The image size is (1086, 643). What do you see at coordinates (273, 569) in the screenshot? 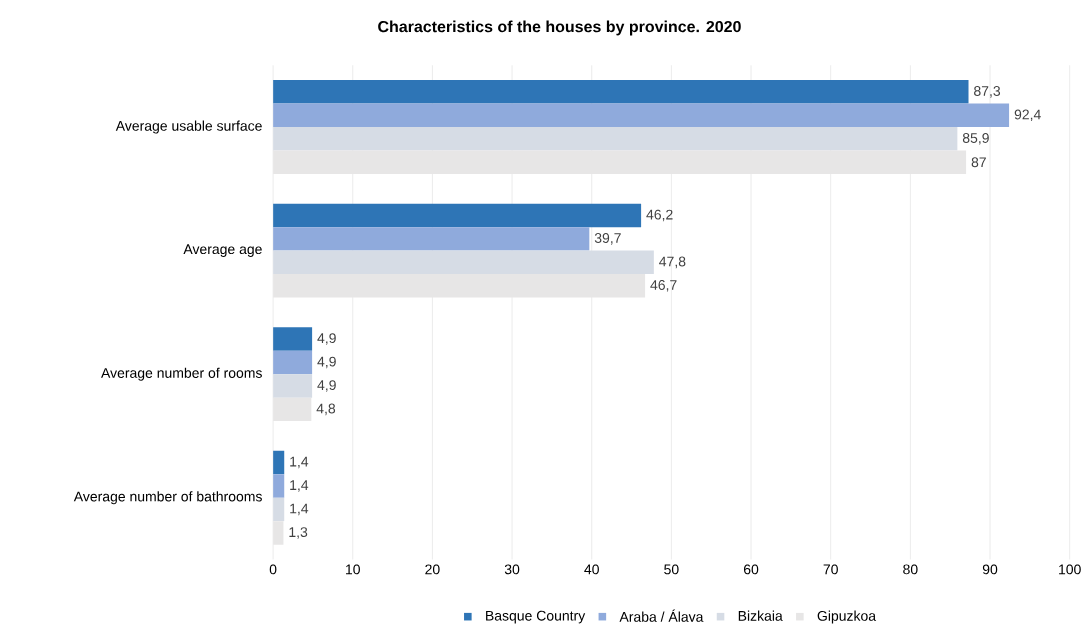
I see `x-tick-label: 0` at bounding box center [273, 569].